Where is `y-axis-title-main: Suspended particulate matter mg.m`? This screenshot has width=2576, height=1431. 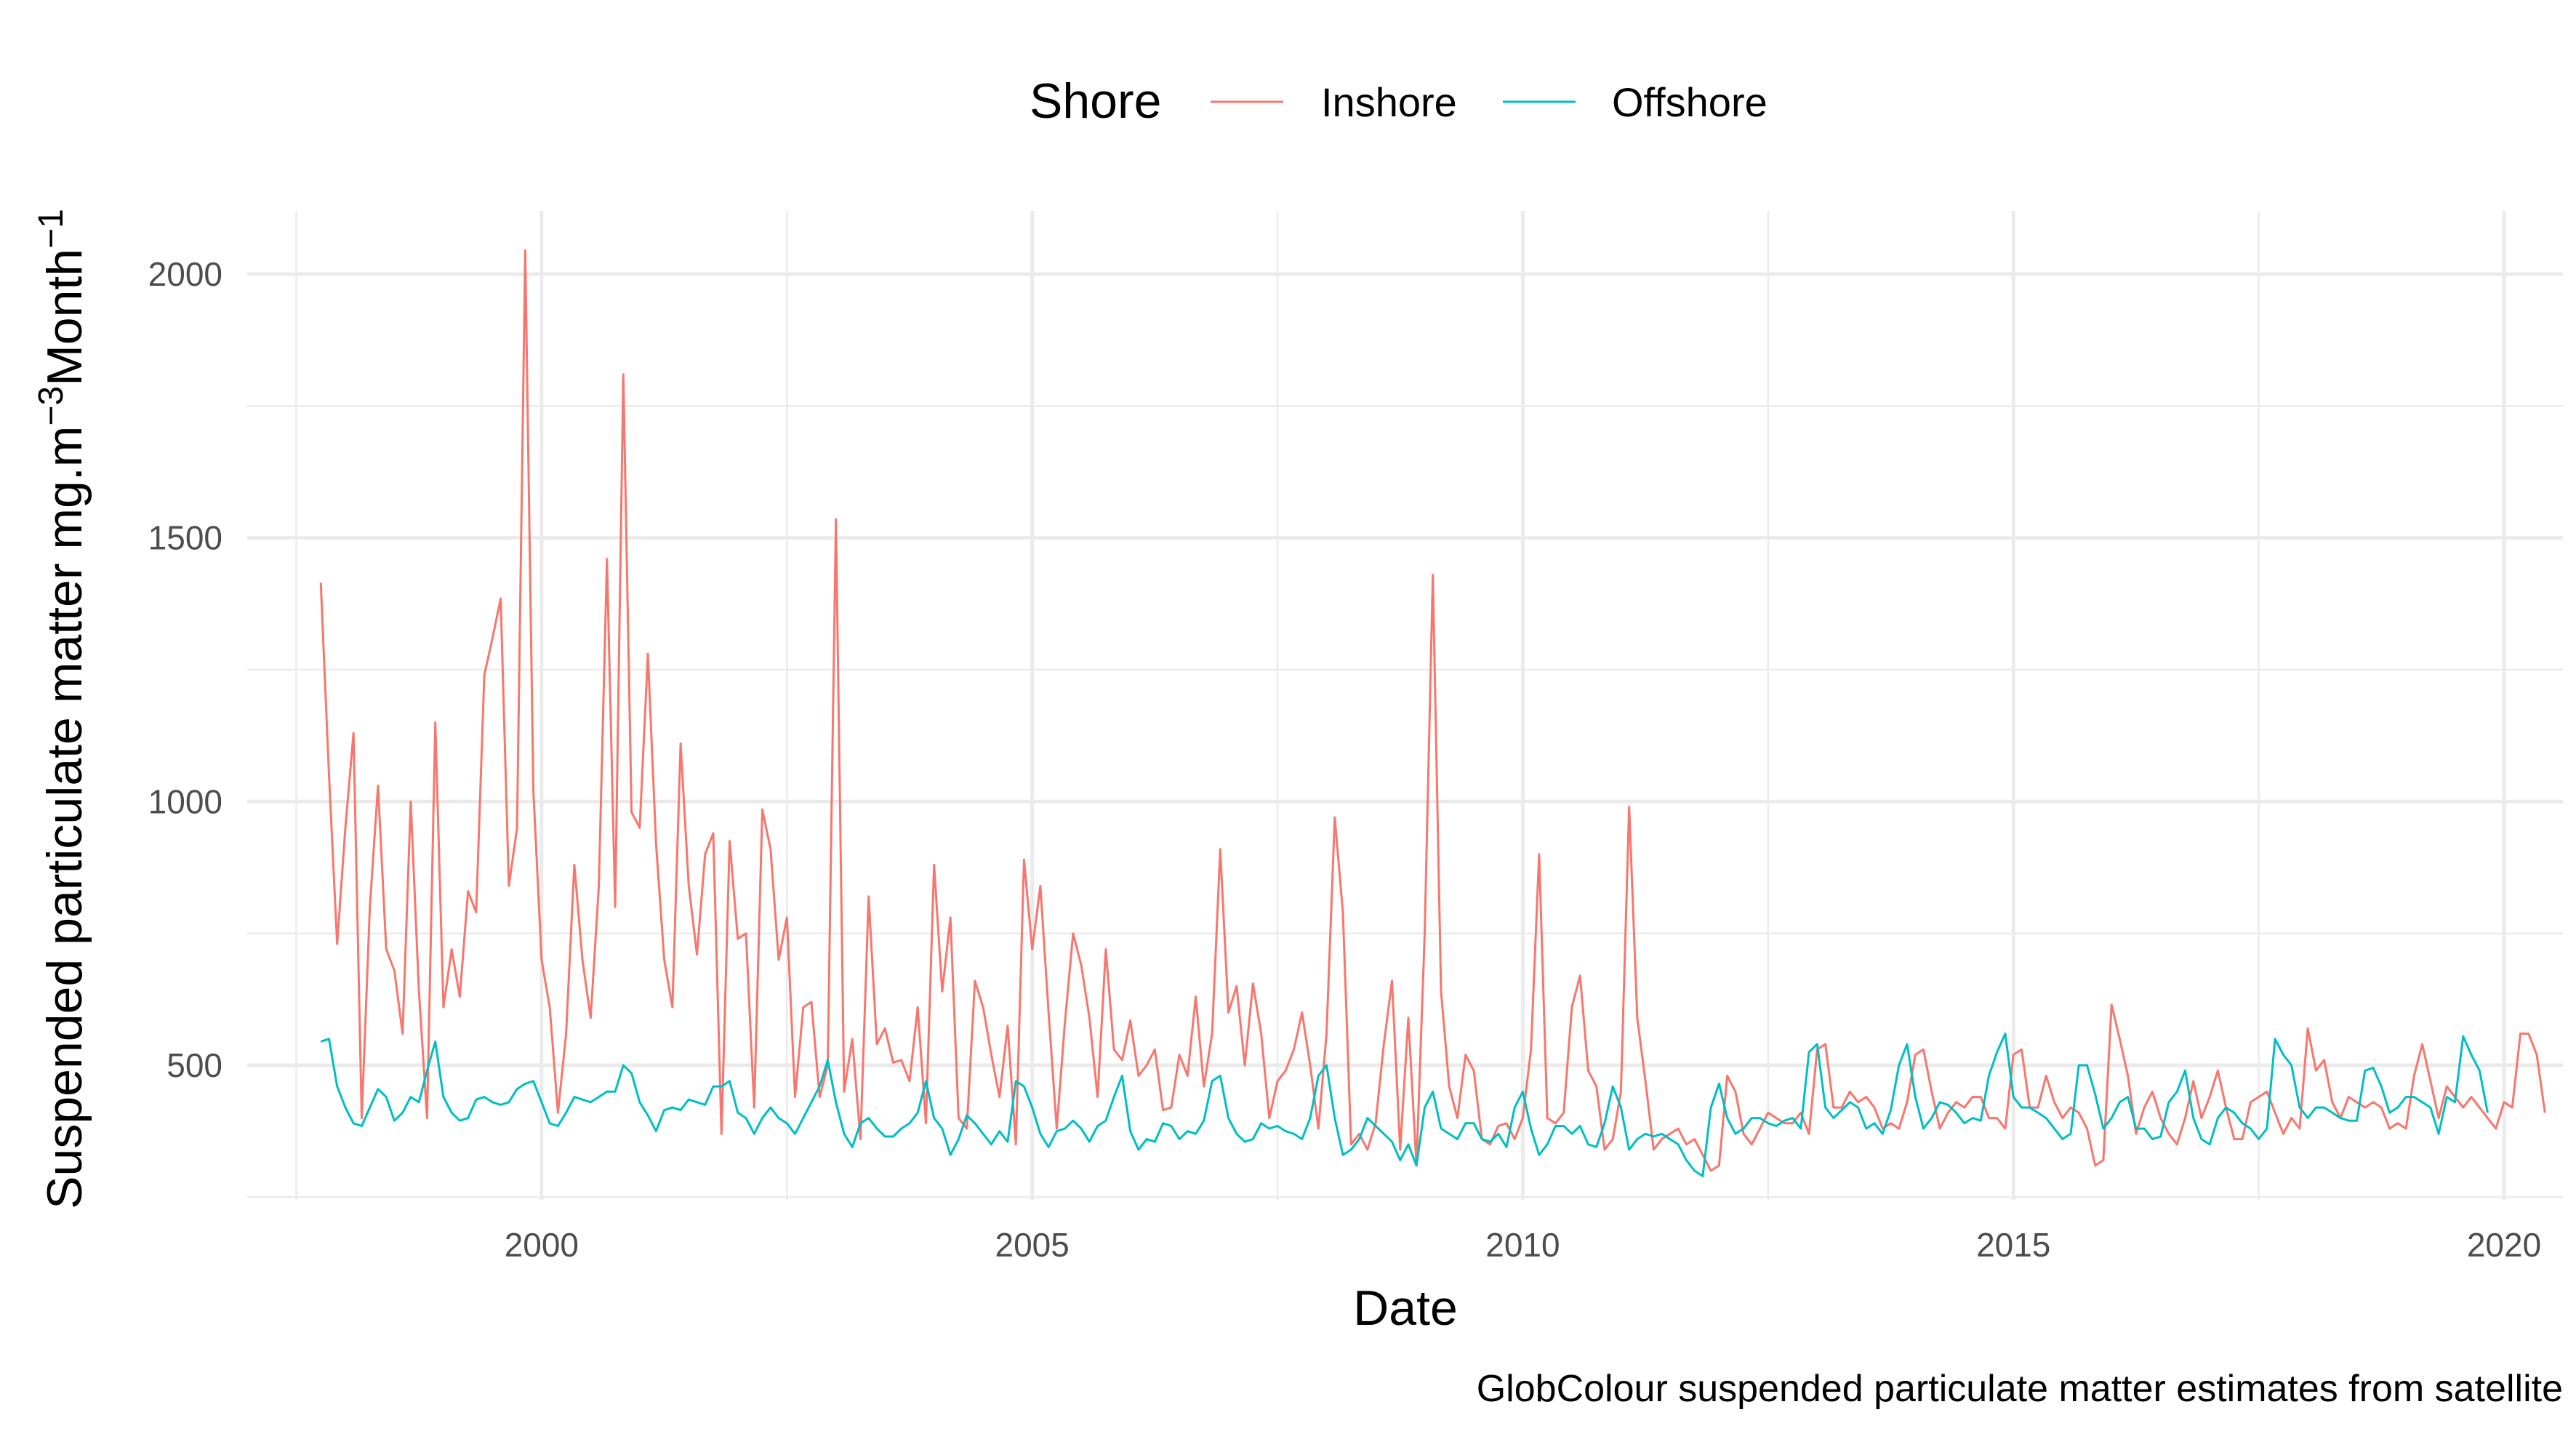
y-axis-title-main: Suspended particulate matter mg.m is located at coordinates (65, 817).